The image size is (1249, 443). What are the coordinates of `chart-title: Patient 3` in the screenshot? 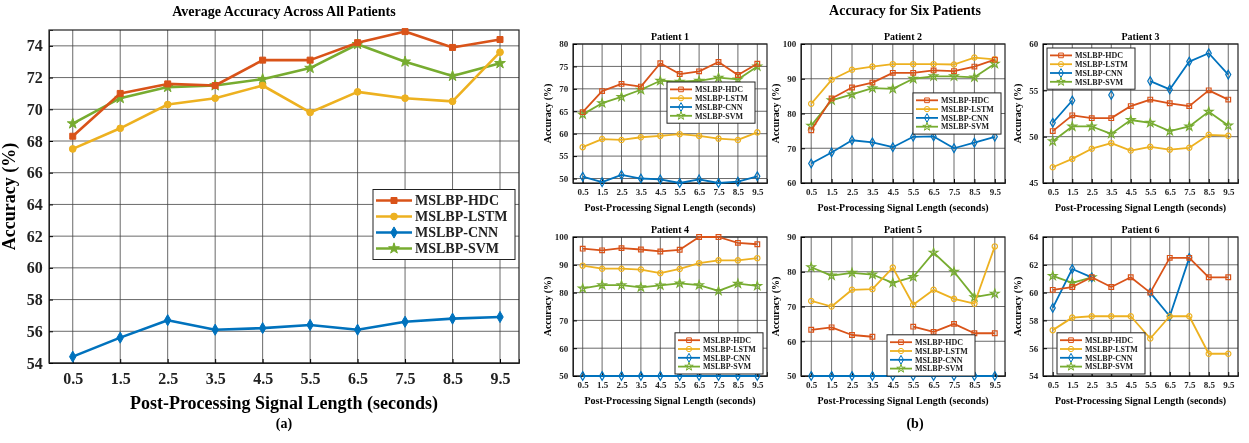 It's located at (1140, 36).